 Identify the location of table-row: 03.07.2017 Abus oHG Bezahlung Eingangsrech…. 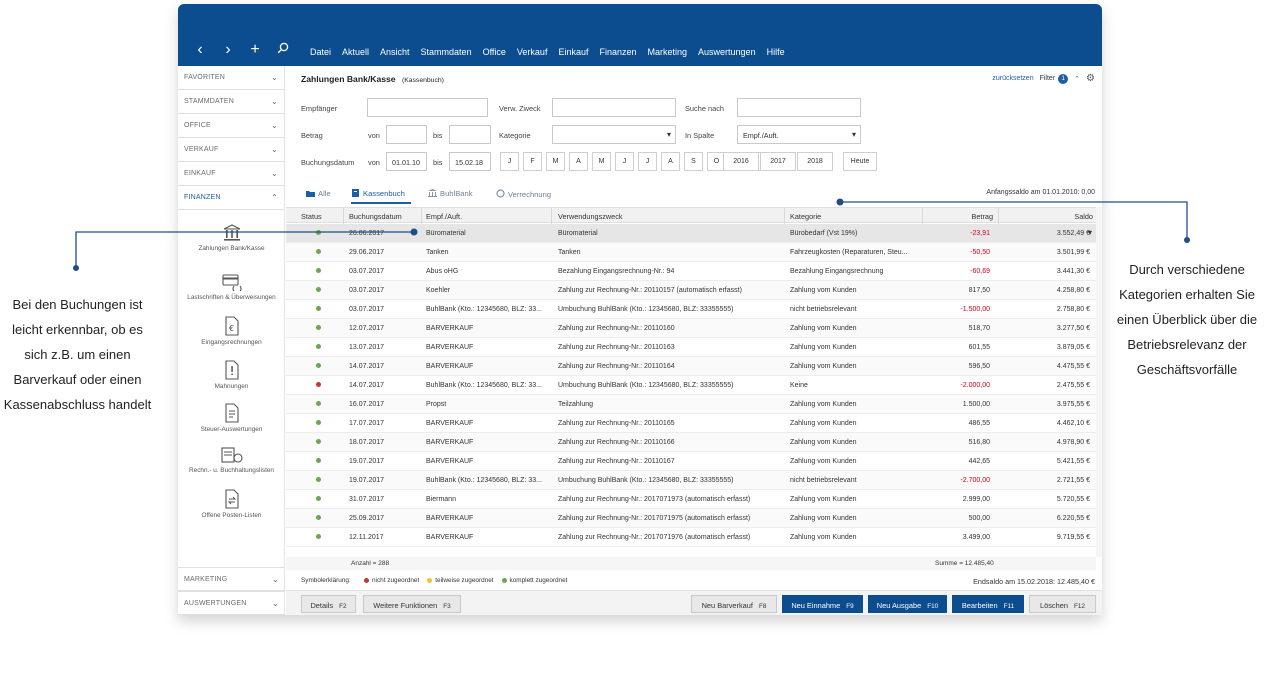
(691, 271).